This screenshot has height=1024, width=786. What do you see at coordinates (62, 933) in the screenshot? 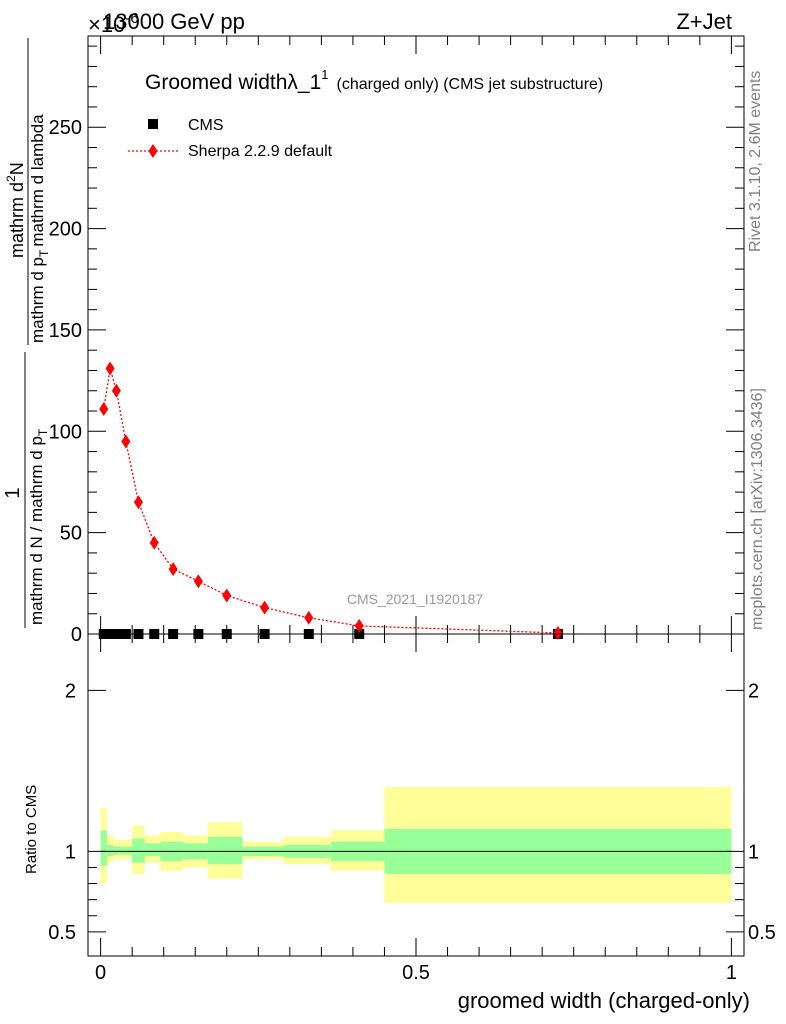
I see `ratio-ytick-label: 0.5` at bounding box center [62, 933].